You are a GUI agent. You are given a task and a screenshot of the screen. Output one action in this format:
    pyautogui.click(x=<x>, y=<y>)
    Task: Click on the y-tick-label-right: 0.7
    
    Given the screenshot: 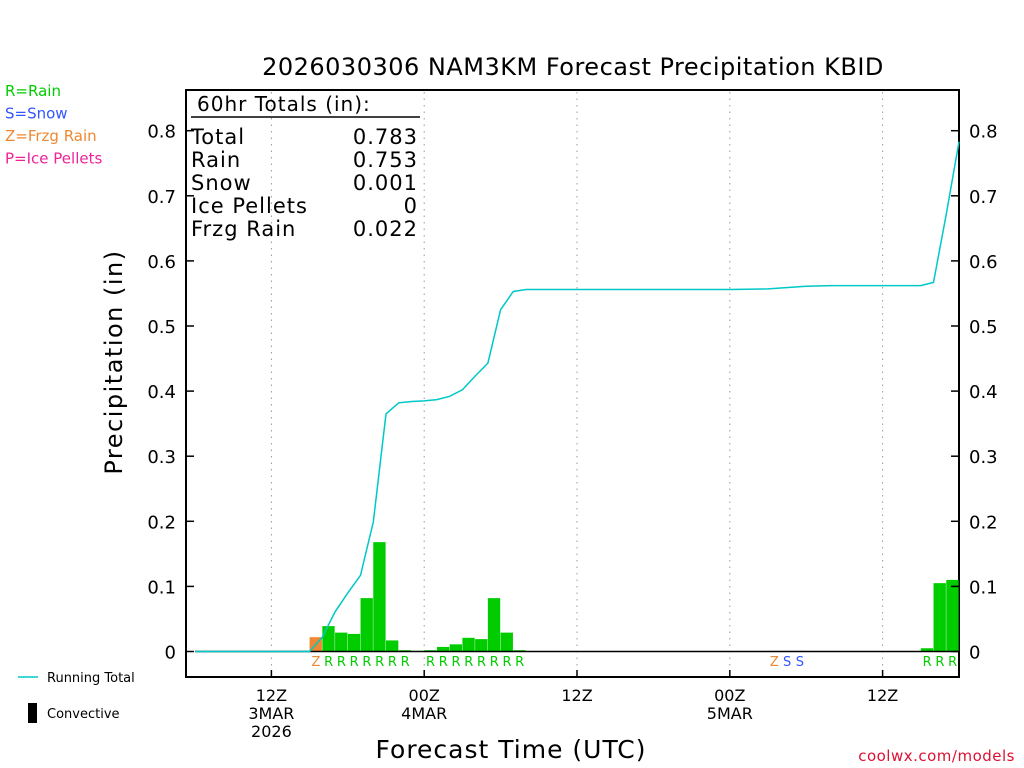 What is the action you would take?
    pyautogui.click(x=983, y=197)
    